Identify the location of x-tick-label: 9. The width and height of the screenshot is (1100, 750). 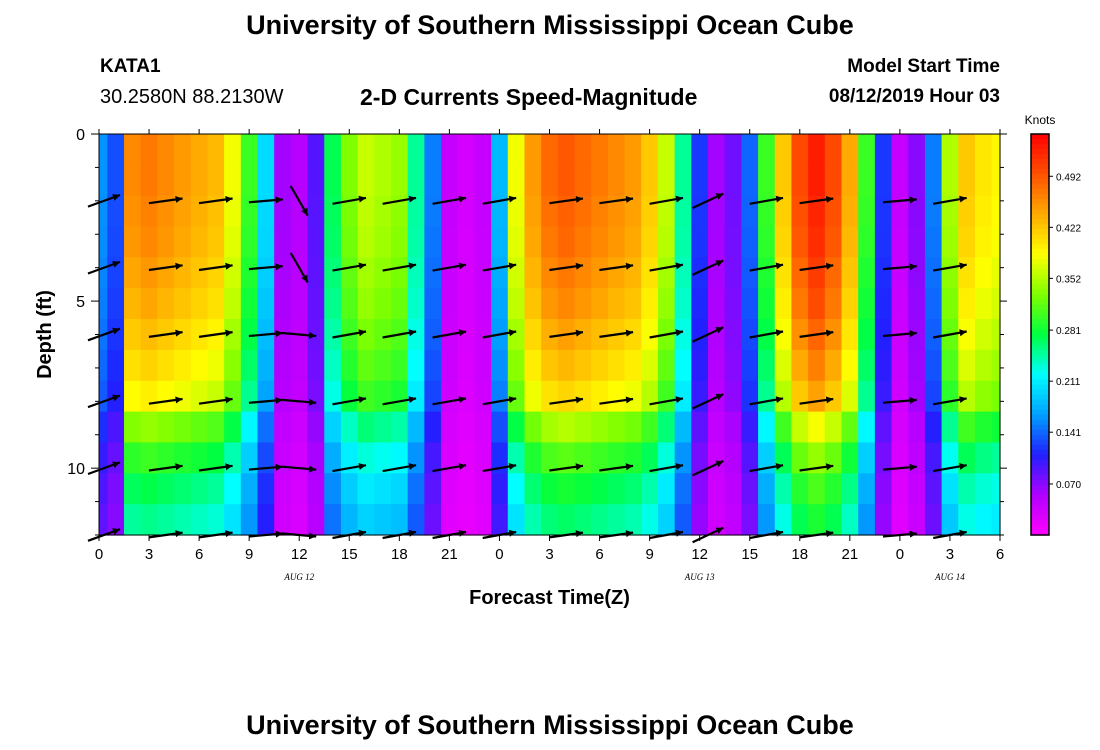
(649, 554).